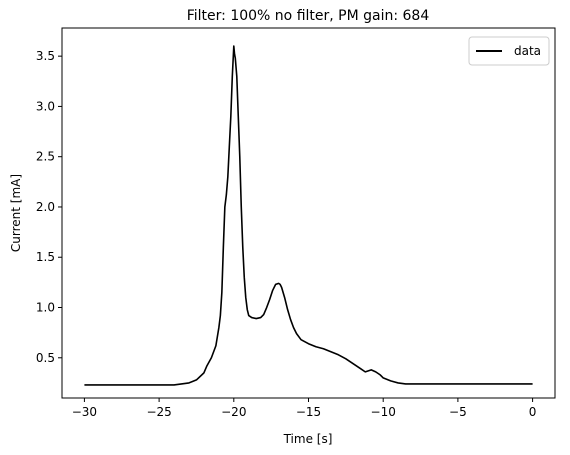  Describe the element at coordinates (308, 439) in the screenshot. I see `x-axis-label: Time [s]` at that location.